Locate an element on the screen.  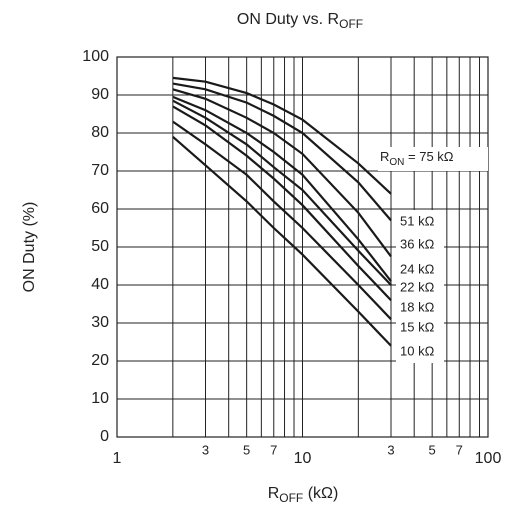
y-tick-label: 30 is located at coordinates (100, 322).